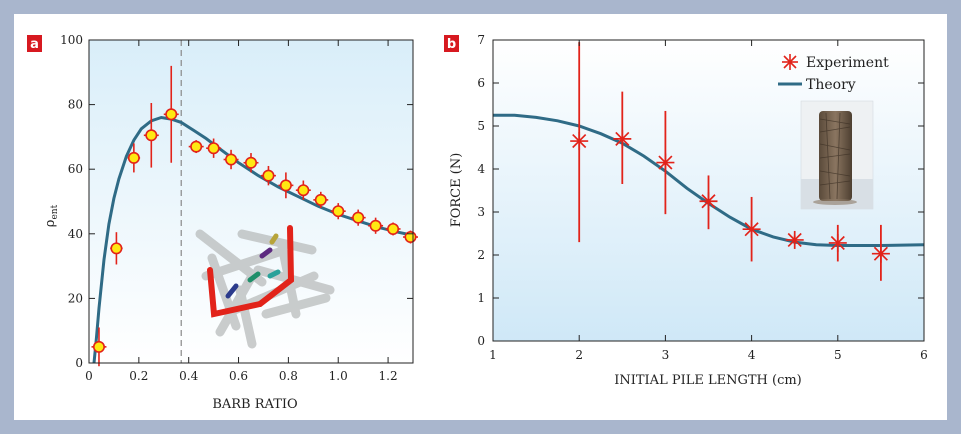 The width and height of the screenshot is (961, 434). Describe the element at coordinates (666, 355) in the screenshot. I see `x-tick-label-b: 3` at that location.